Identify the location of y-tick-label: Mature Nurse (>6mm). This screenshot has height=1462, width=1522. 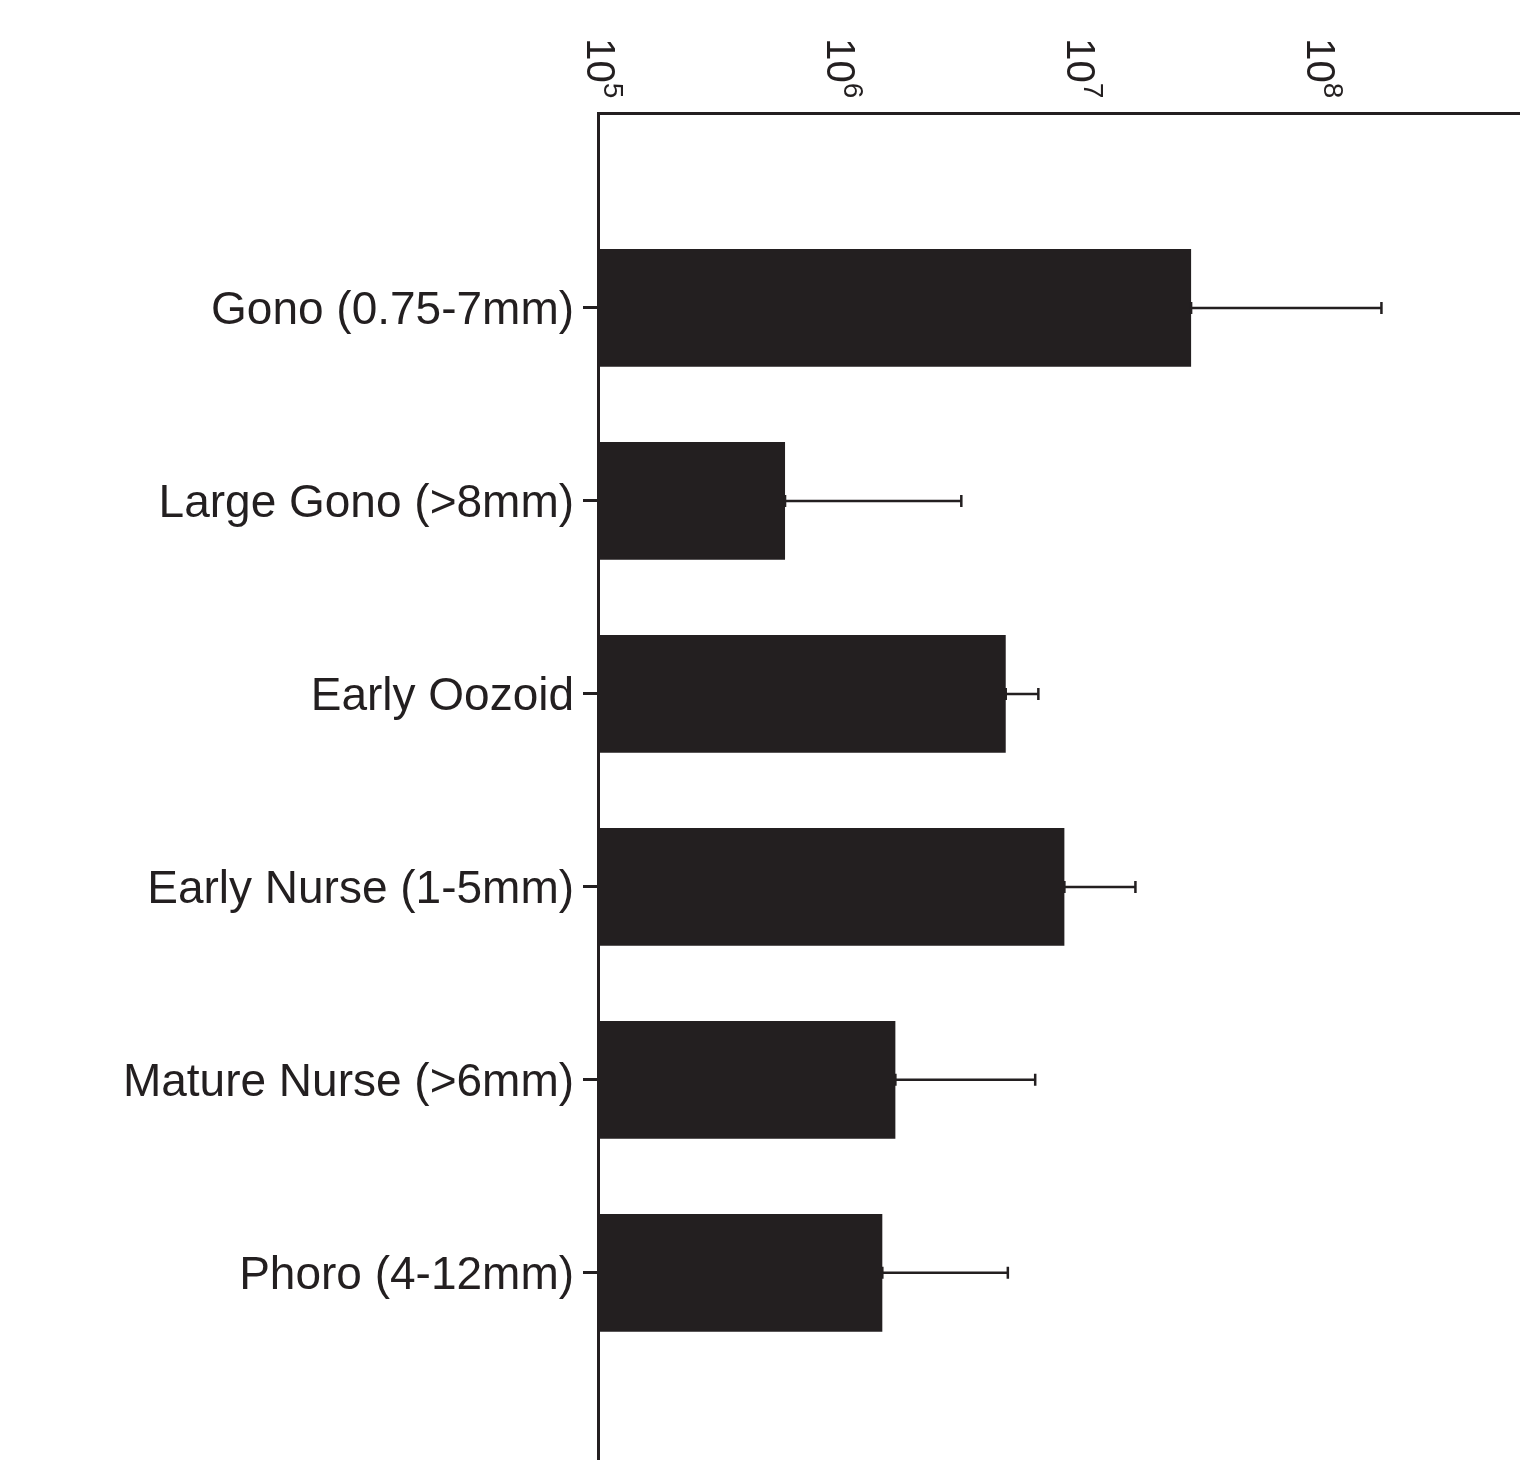
(348, 1079).